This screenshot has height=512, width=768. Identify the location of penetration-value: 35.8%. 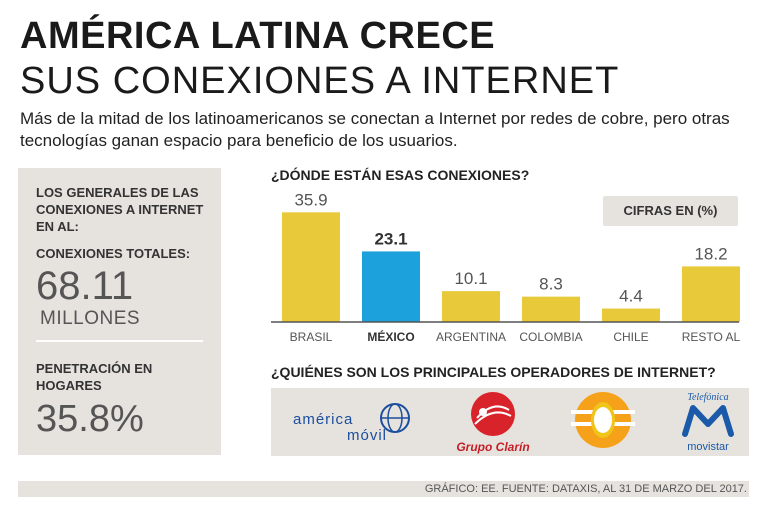
(90, 419).